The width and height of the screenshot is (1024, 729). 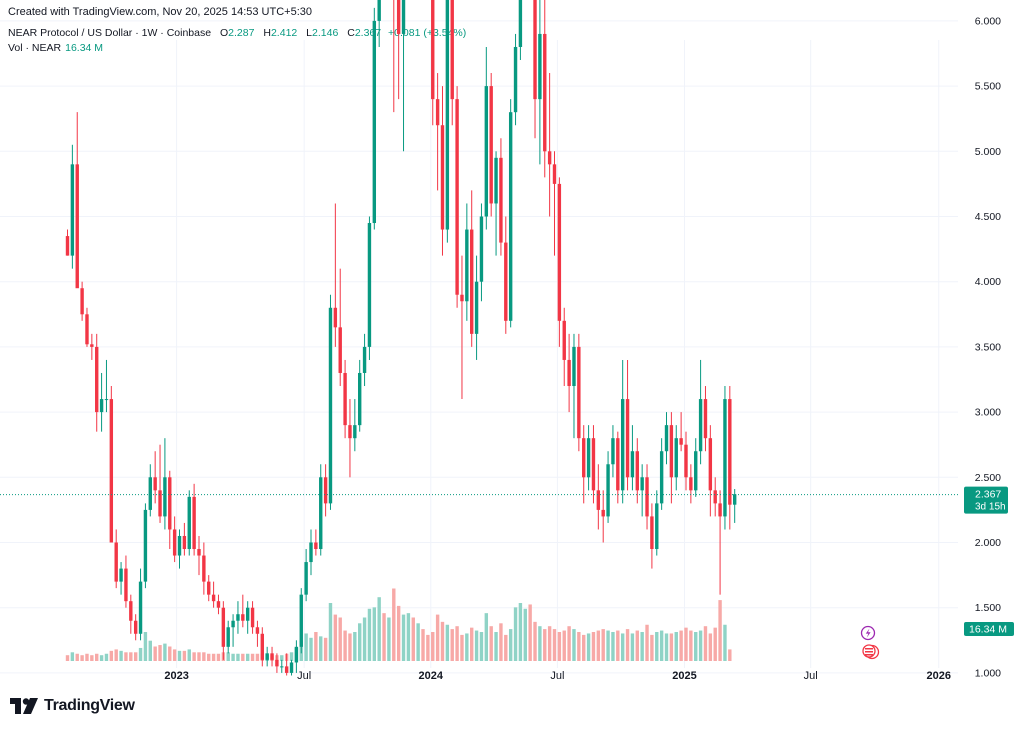 What do you see at coordinates (811, 676) in the screenshot?
I see `x-axis-tick-label: Jul` at bounding box center [811, 676].